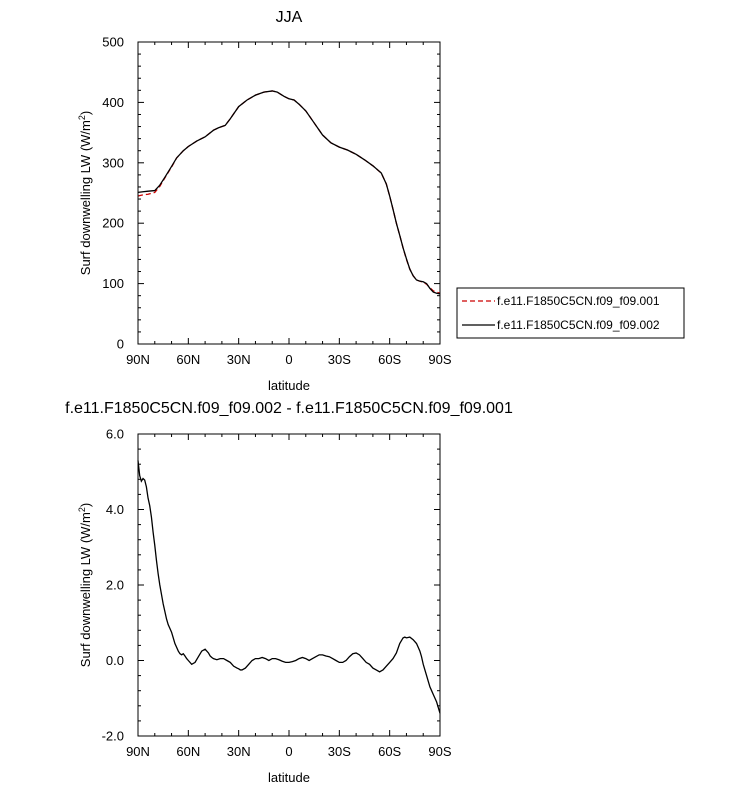  What do you see at coordinates (239, 751) in the screenshot?
I see `bottom-x-tick-label: 30N` at bounding box center [239, 751].